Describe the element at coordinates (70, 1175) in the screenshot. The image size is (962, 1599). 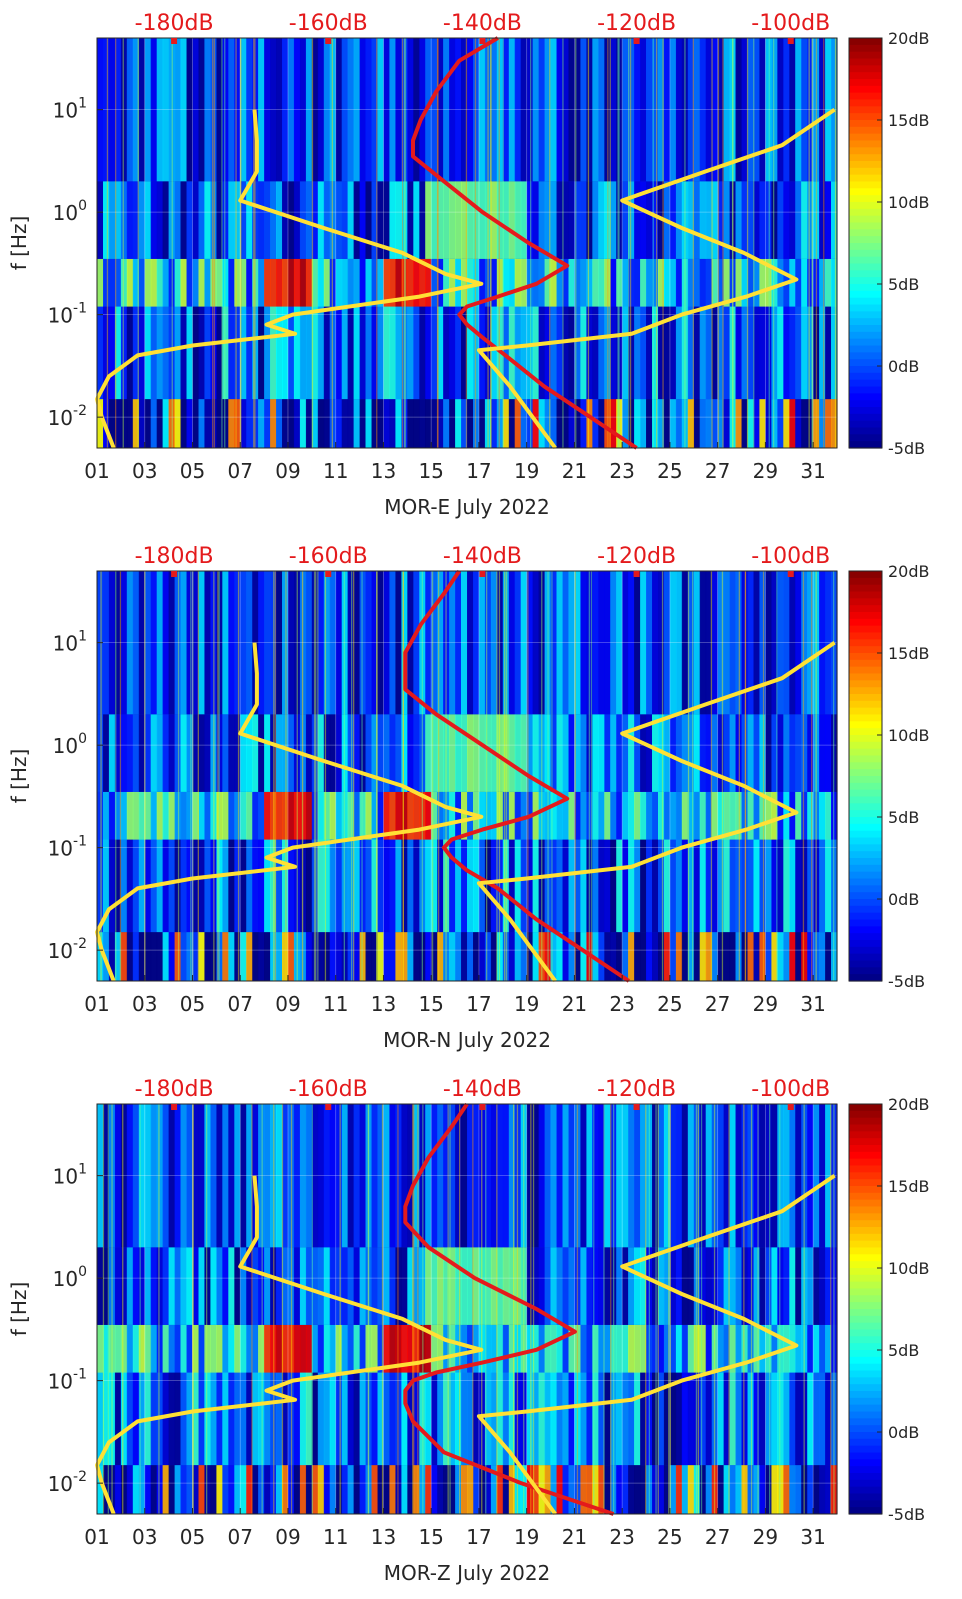
I see `y-tick-label: 101` at that location.